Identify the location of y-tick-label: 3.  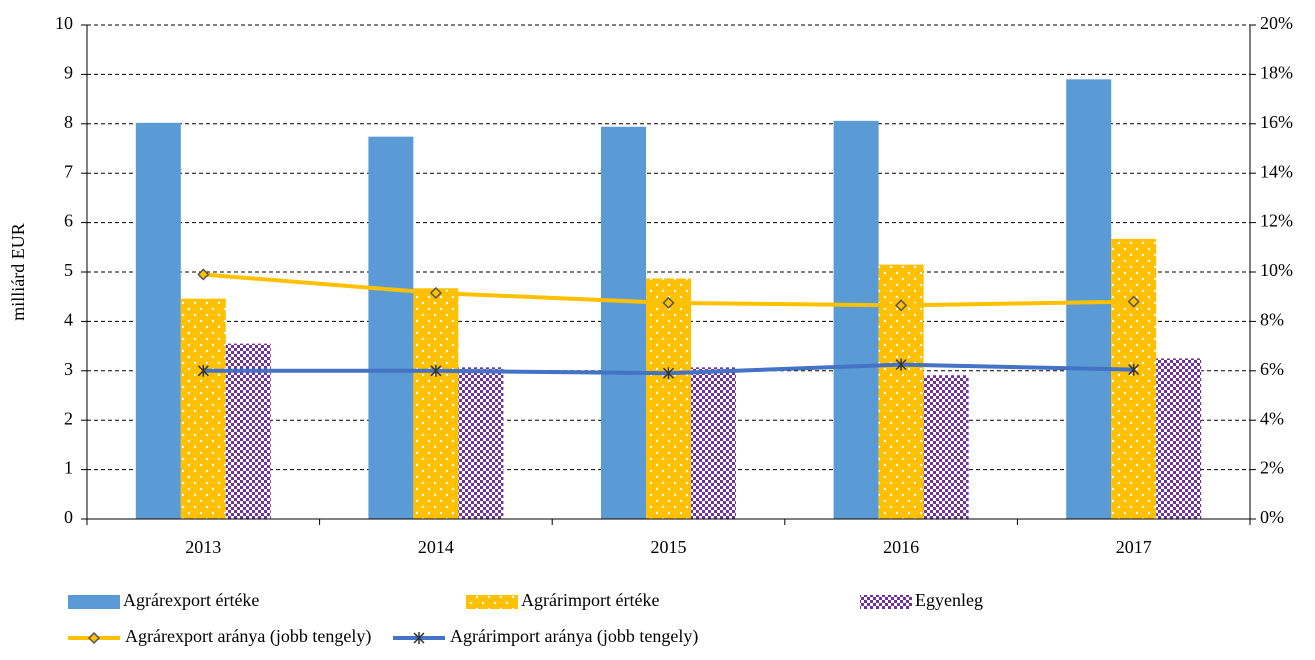
(68, 369).